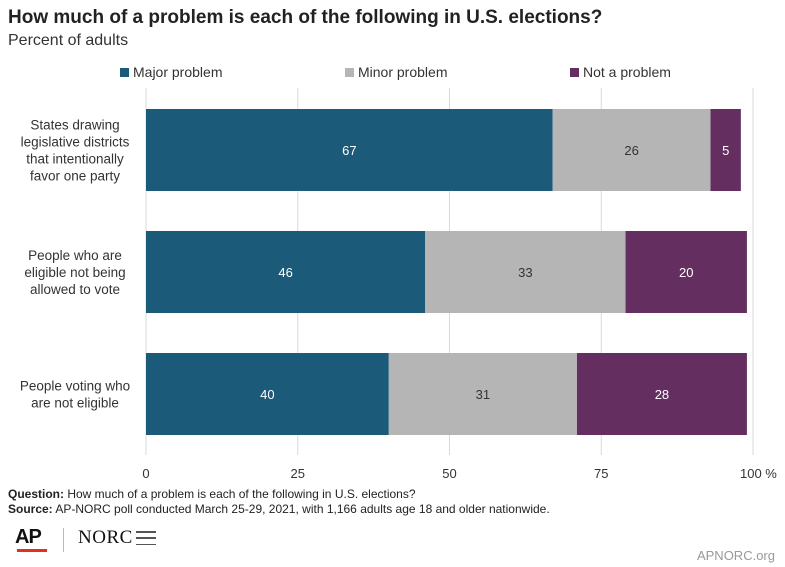  I want to click on data-label-0-1: 26, so click(631, 150).